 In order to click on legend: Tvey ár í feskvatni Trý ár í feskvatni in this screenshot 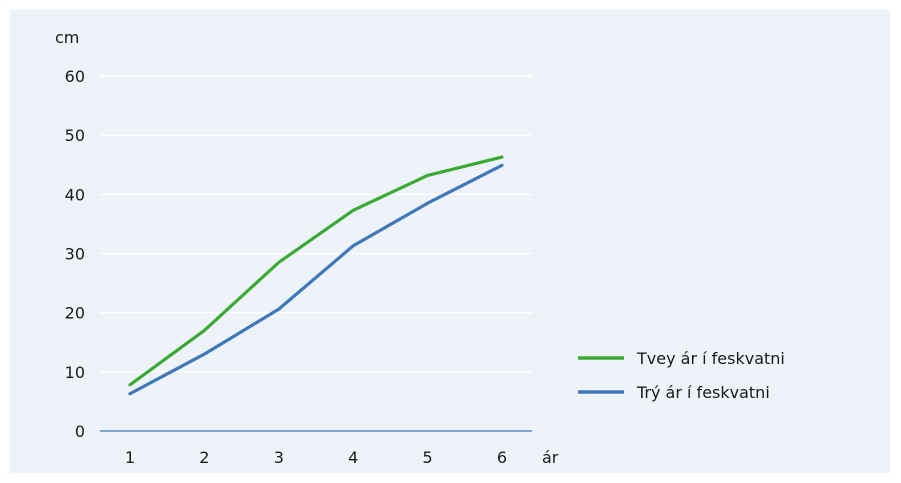, I will do `click(681, 375)`.